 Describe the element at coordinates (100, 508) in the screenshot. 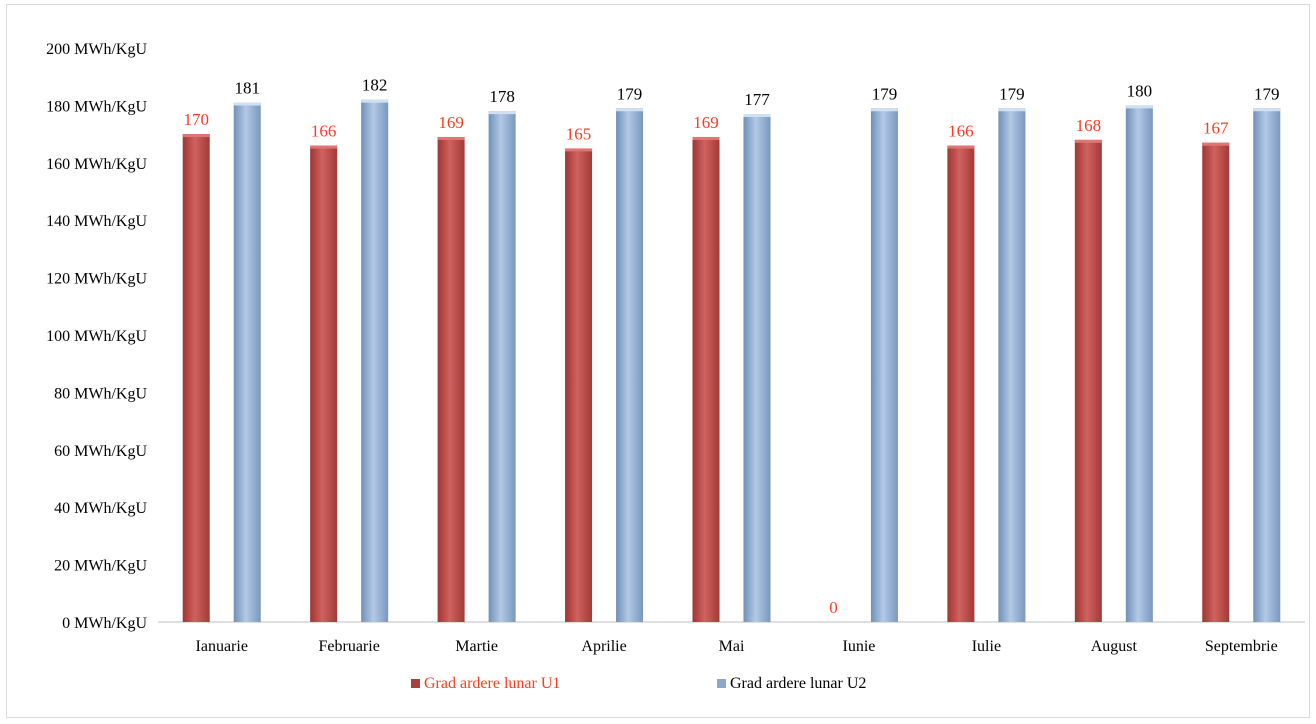

I see `y-tick-label: 40 MWh/KgU` at that location.